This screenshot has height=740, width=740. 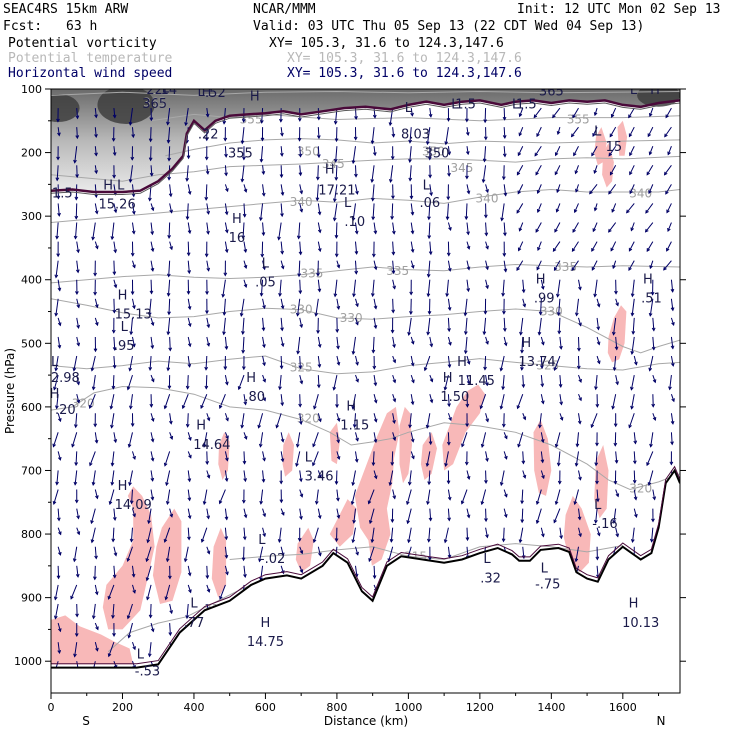 I want to click on field-label-37: .51, so click(x=651, y=299).